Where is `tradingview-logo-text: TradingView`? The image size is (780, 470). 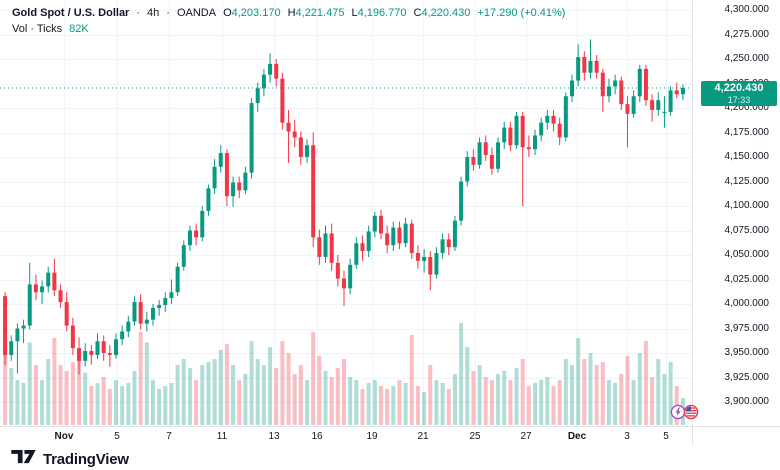 tradingview-logo-text: TradingView is located at coordinates (86, 459).